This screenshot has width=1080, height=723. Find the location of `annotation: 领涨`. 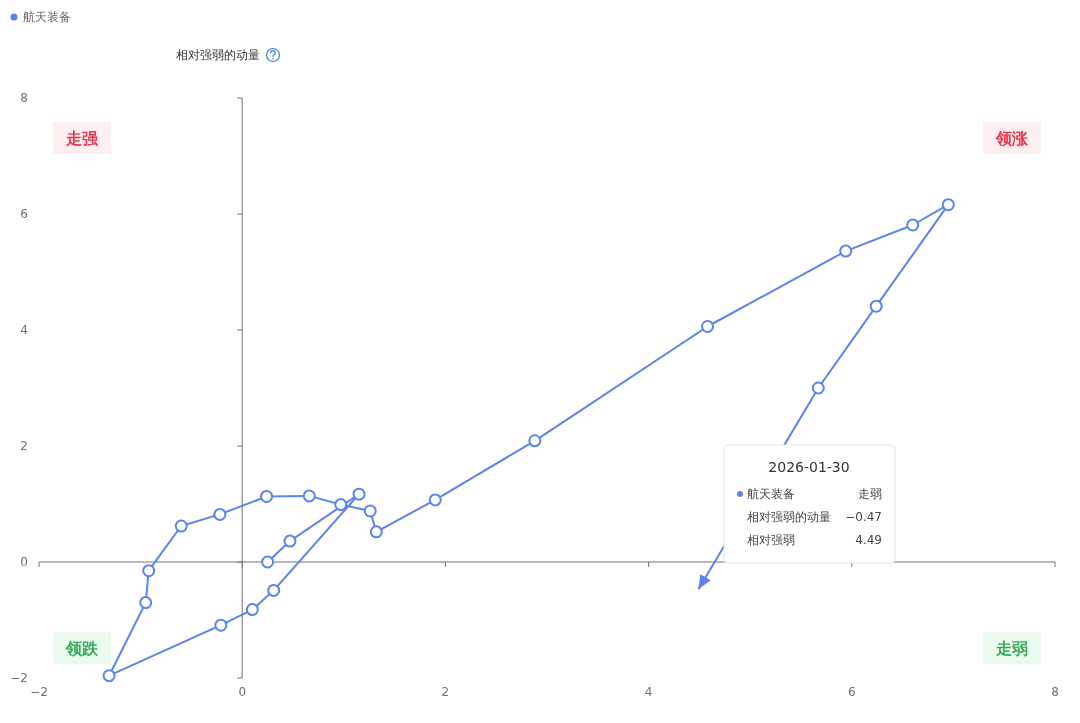

annotation: 领涨 is located at coordinates (1012, 138).